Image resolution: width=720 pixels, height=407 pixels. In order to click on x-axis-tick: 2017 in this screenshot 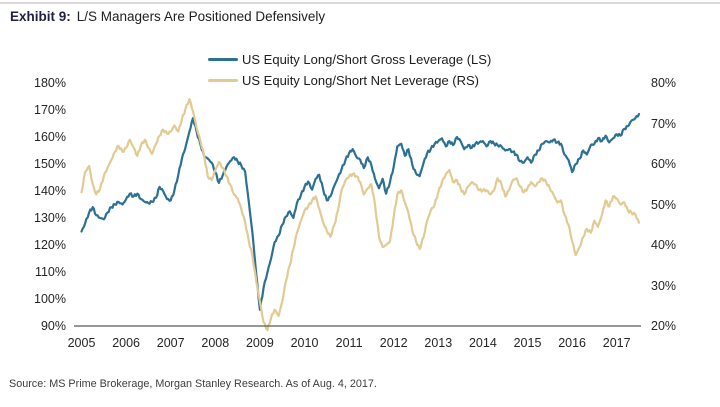, I will do `click(616, 343)`.